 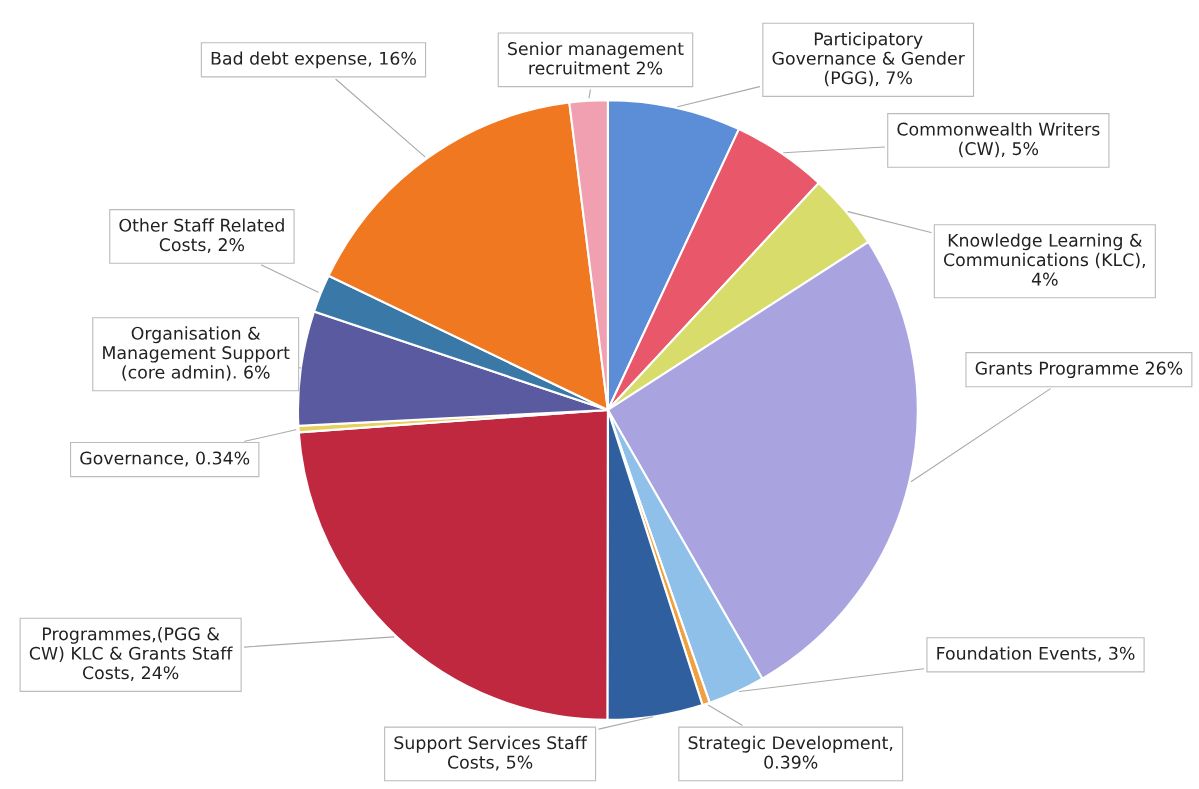 I want to click on slice-label: Strategic Development, 0.39%, so click(x=790, y=752).